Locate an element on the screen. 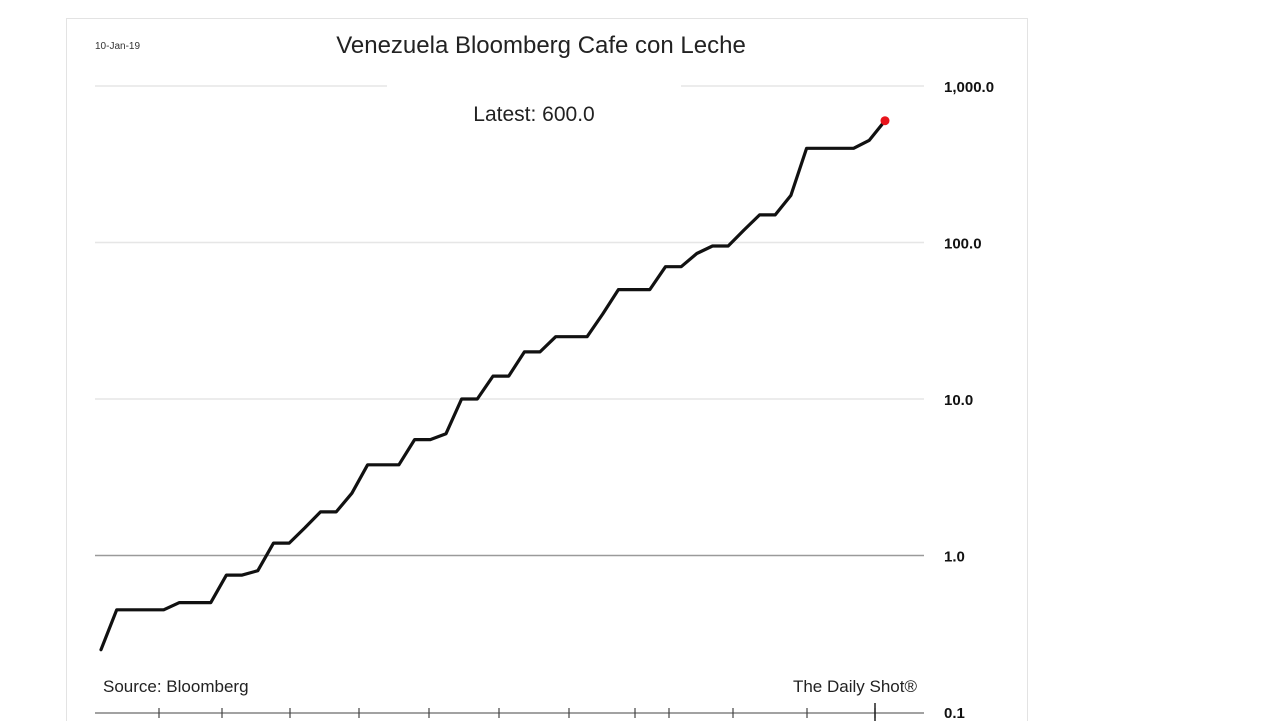 The height and width of the screenshot is (721, 1280). y-axis-ticks: 0.1 1.0 10.0 100.0 1,000.0 is located at coordinates (969, 400).